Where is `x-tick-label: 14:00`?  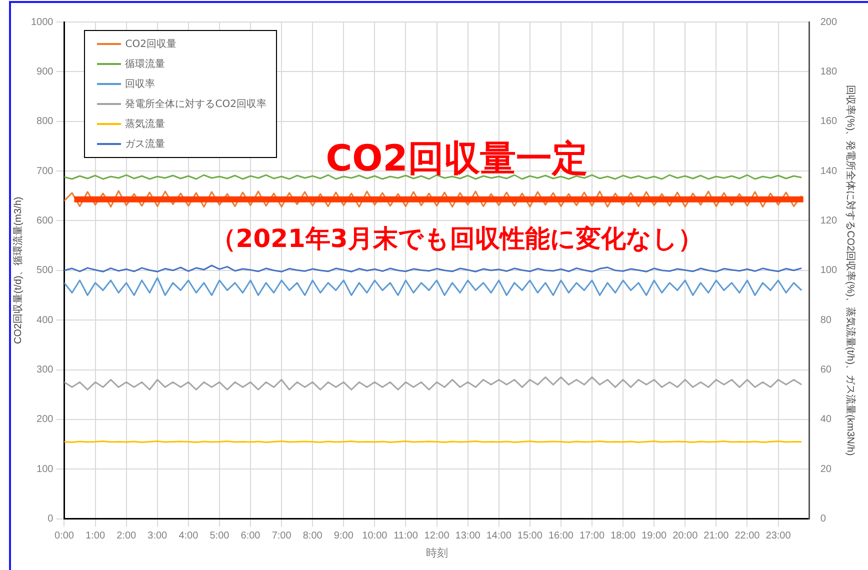 x-tick-label: 14:00 is located at coordinates (499, 536).